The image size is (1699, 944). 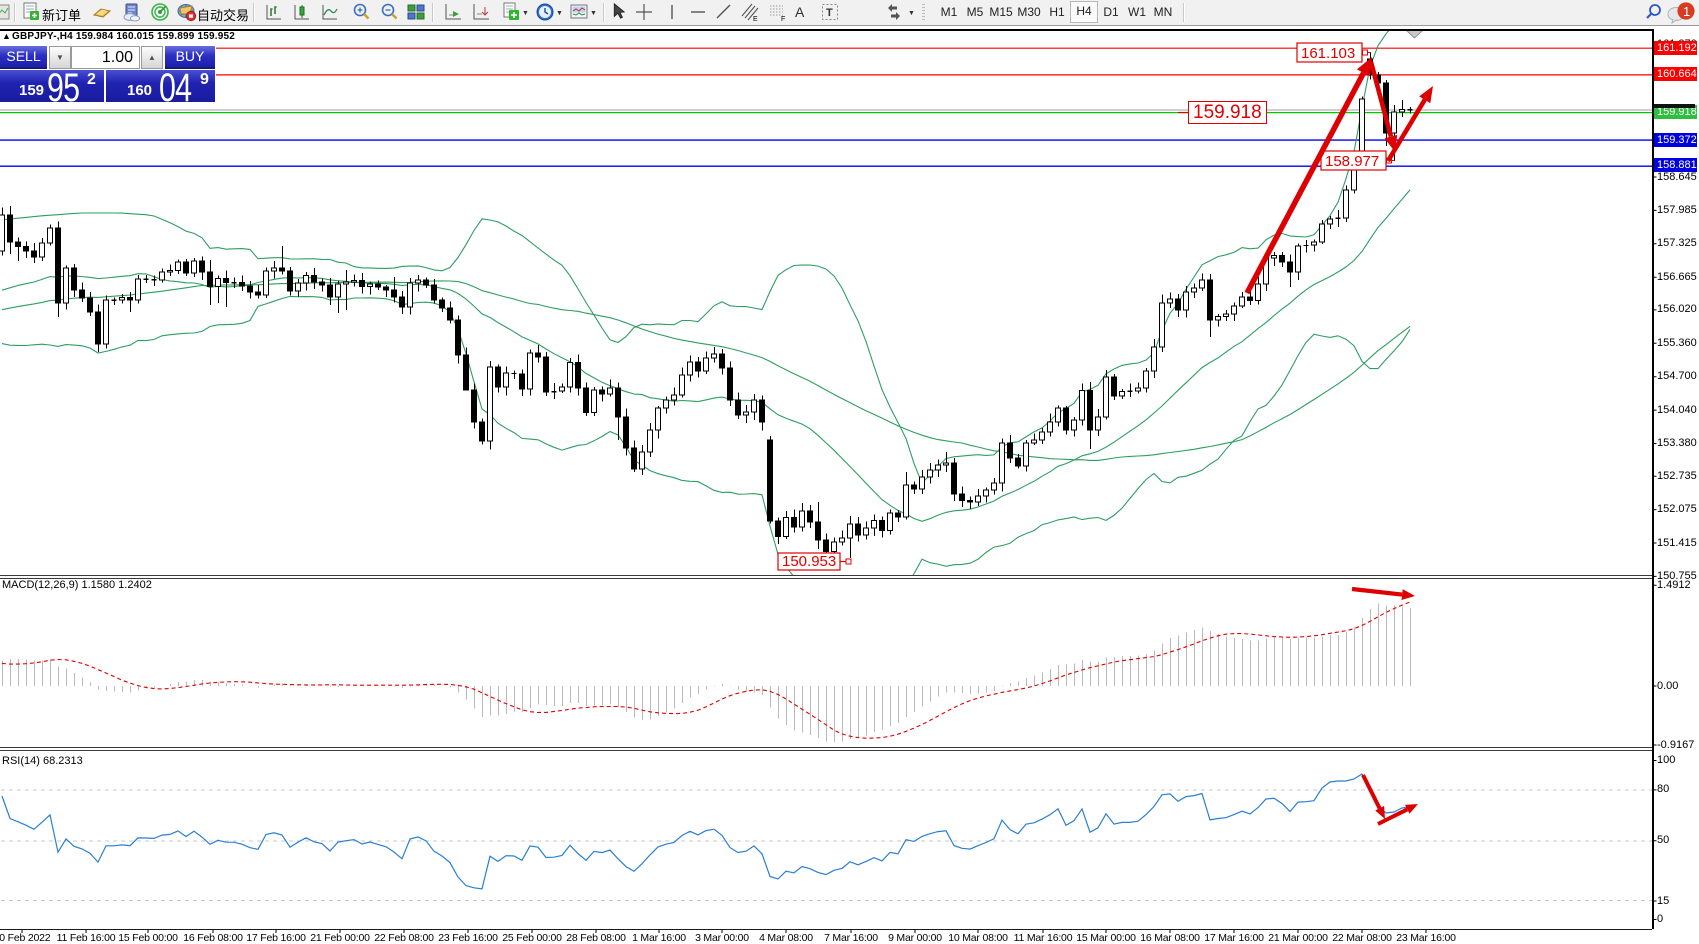 I want to click on svg-text: F, so click(x=783, y=19).